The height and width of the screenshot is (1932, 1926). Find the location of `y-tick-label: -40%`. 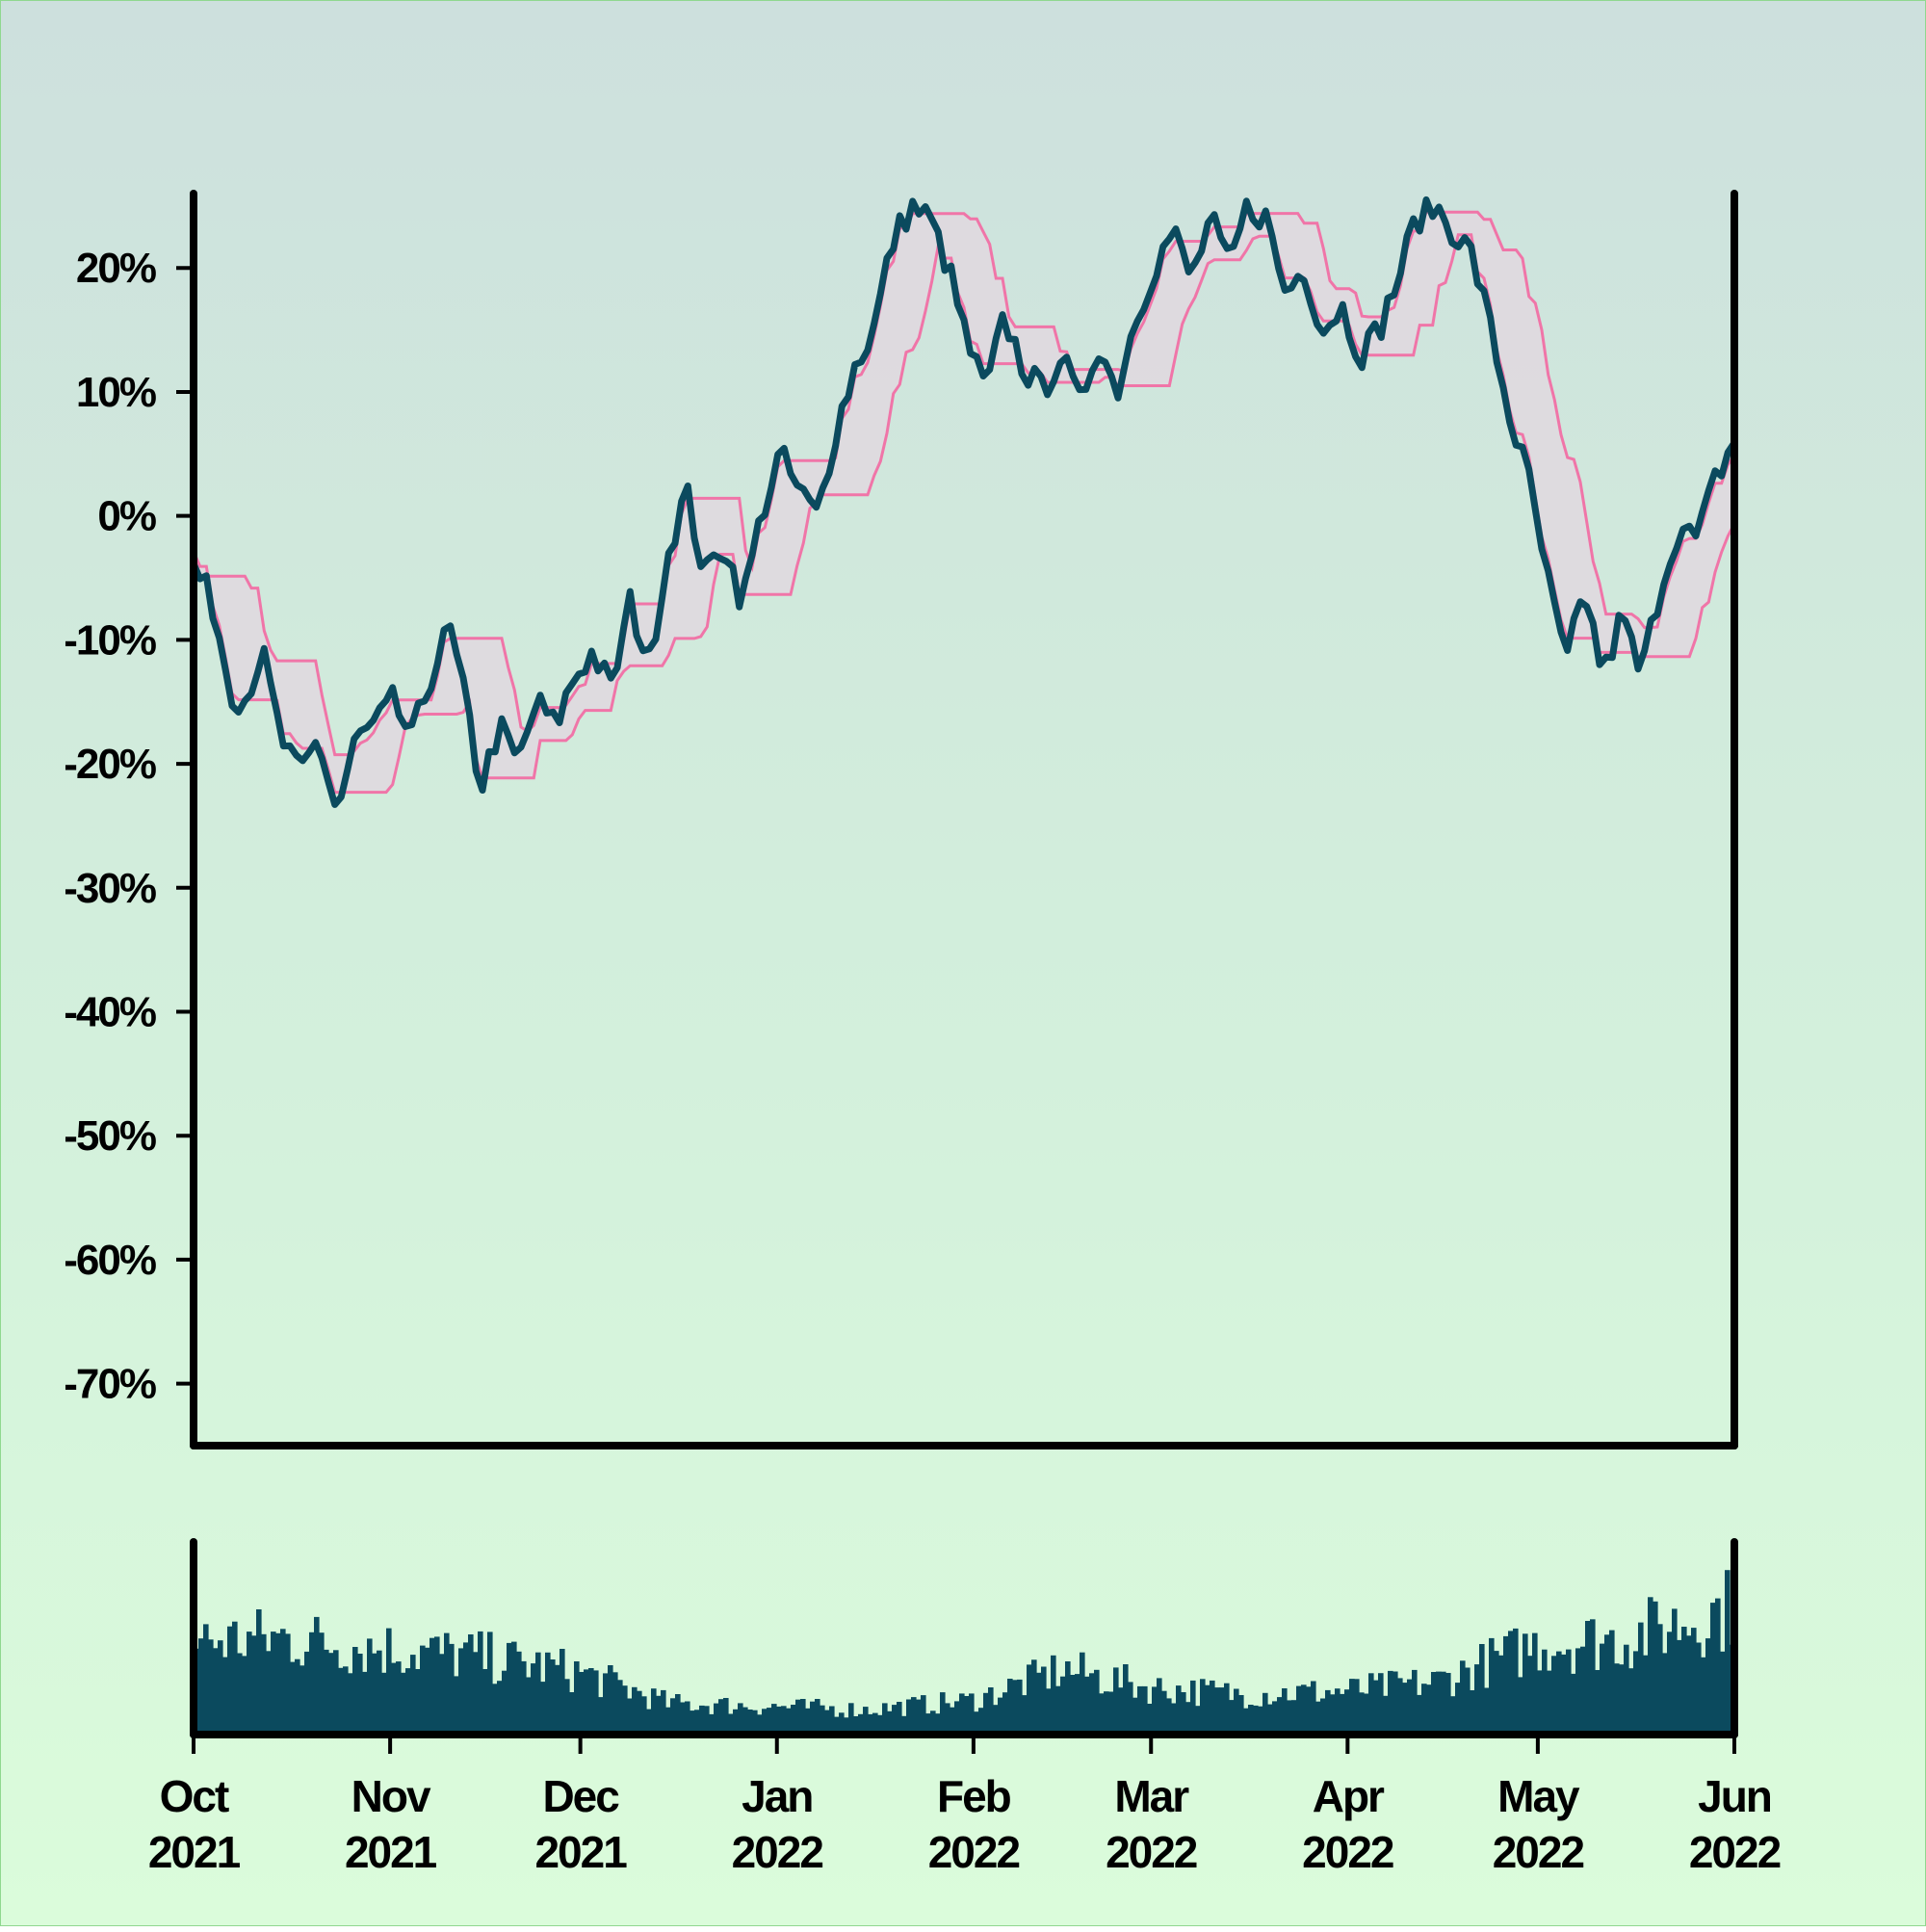

y-tick-label: -40% is located at coordinates (110, 1012).